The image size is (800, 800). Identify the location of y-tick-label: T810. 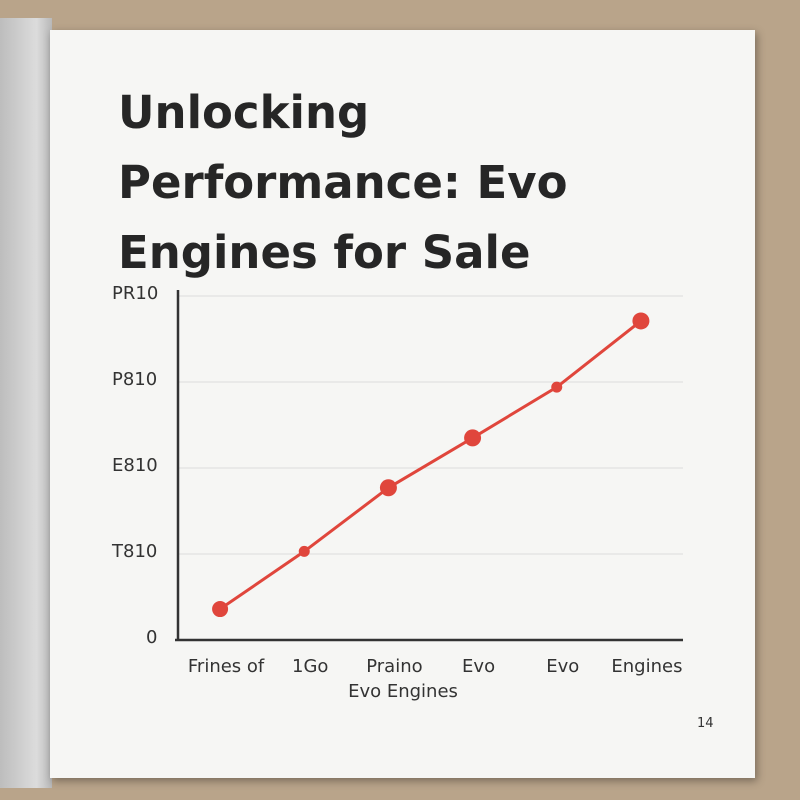
(134, 551).